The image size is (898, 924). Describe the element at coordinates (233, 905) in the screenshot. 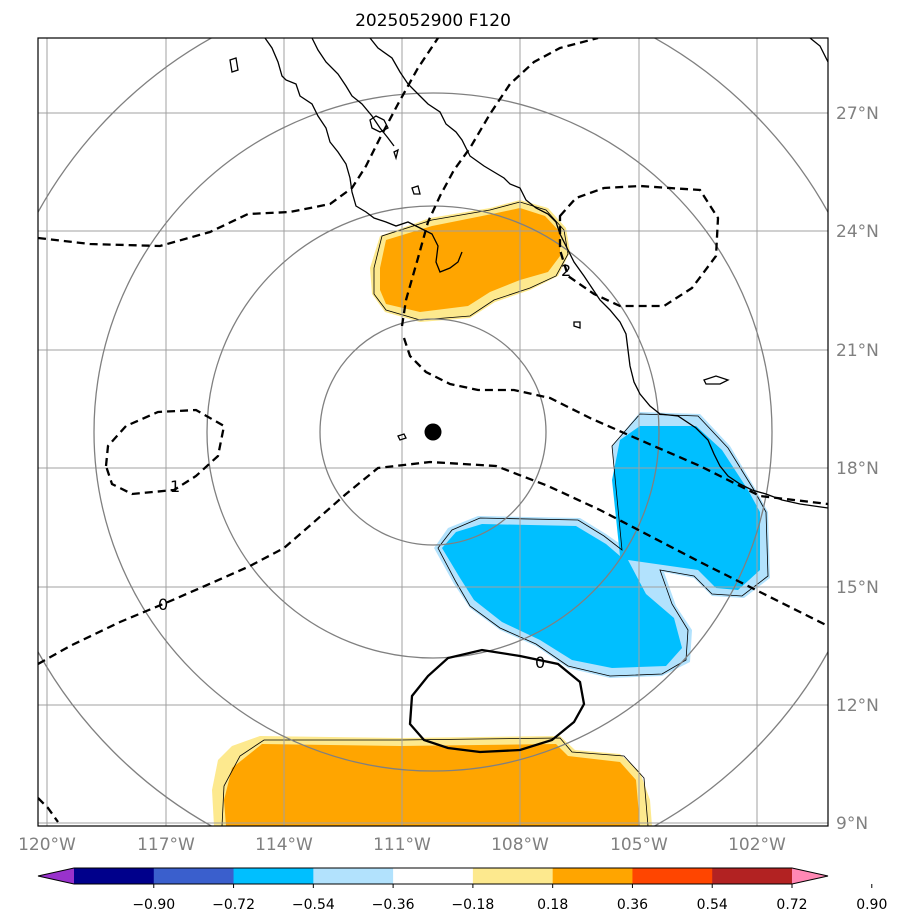

I see `colorbar-tick-label: −0.72` at that location.